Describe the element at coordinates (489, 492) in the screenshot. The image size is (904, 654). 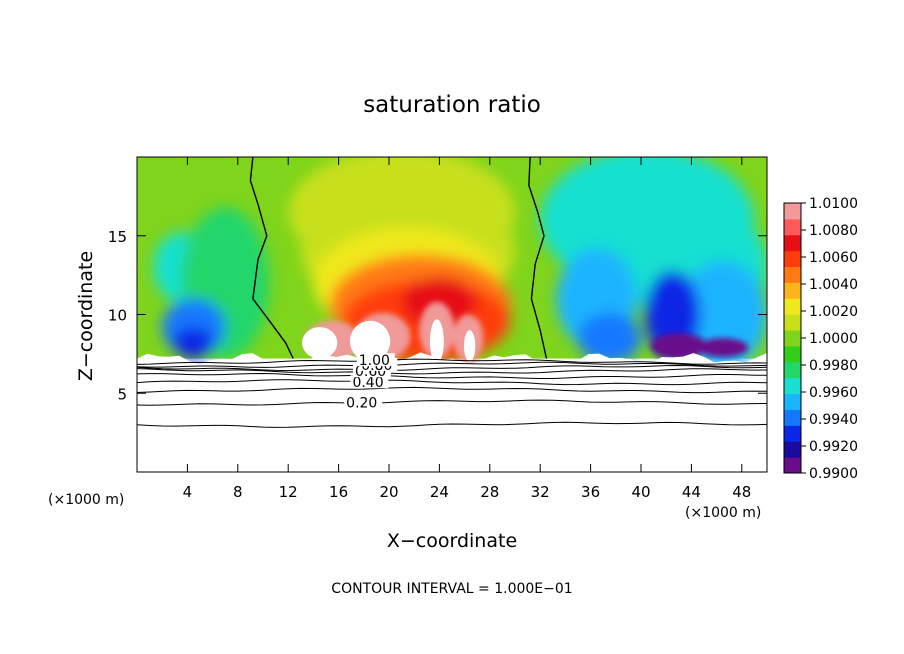
I see `x-tick-label-28: 28` at that location.